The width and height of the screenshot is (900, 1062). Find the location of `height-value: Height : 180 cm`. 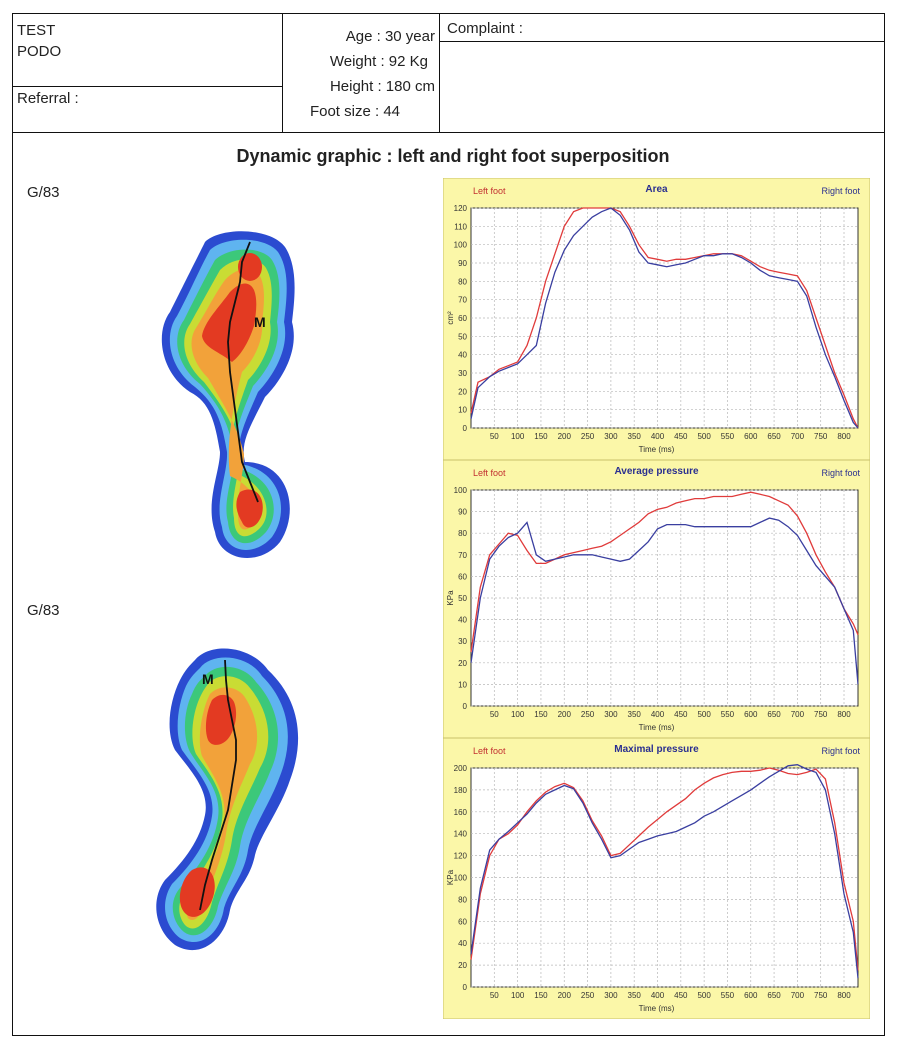

height-value: Height : 180 cm is located at coordinates (382, 86).